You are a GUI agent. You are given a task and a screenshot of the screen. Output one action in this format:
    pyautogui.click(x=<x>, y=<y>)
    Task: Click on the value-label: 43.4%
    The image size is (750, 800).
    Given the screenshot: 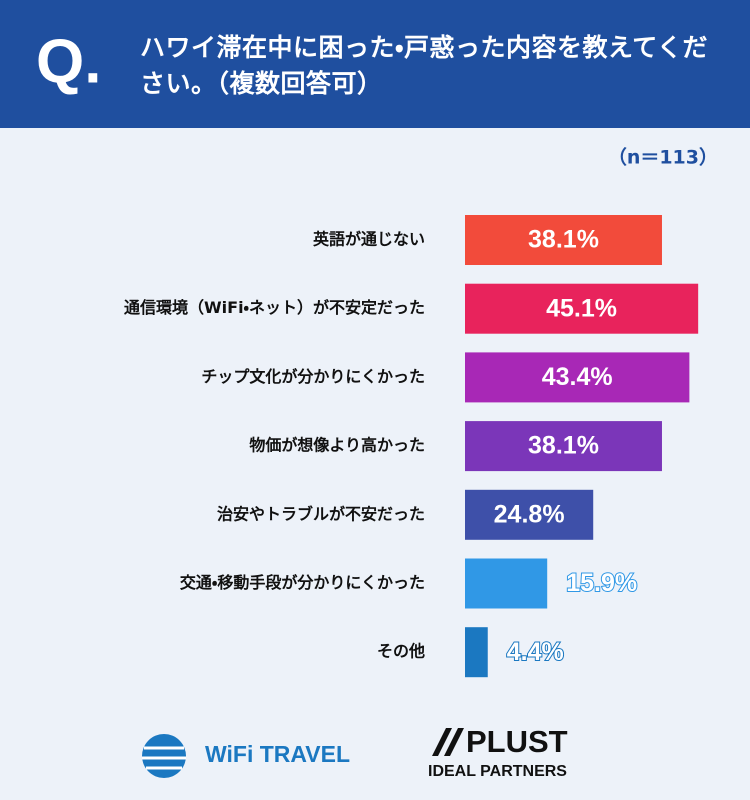 What is the action you would take?
    pyautogui.click(x=577, y=377)
    